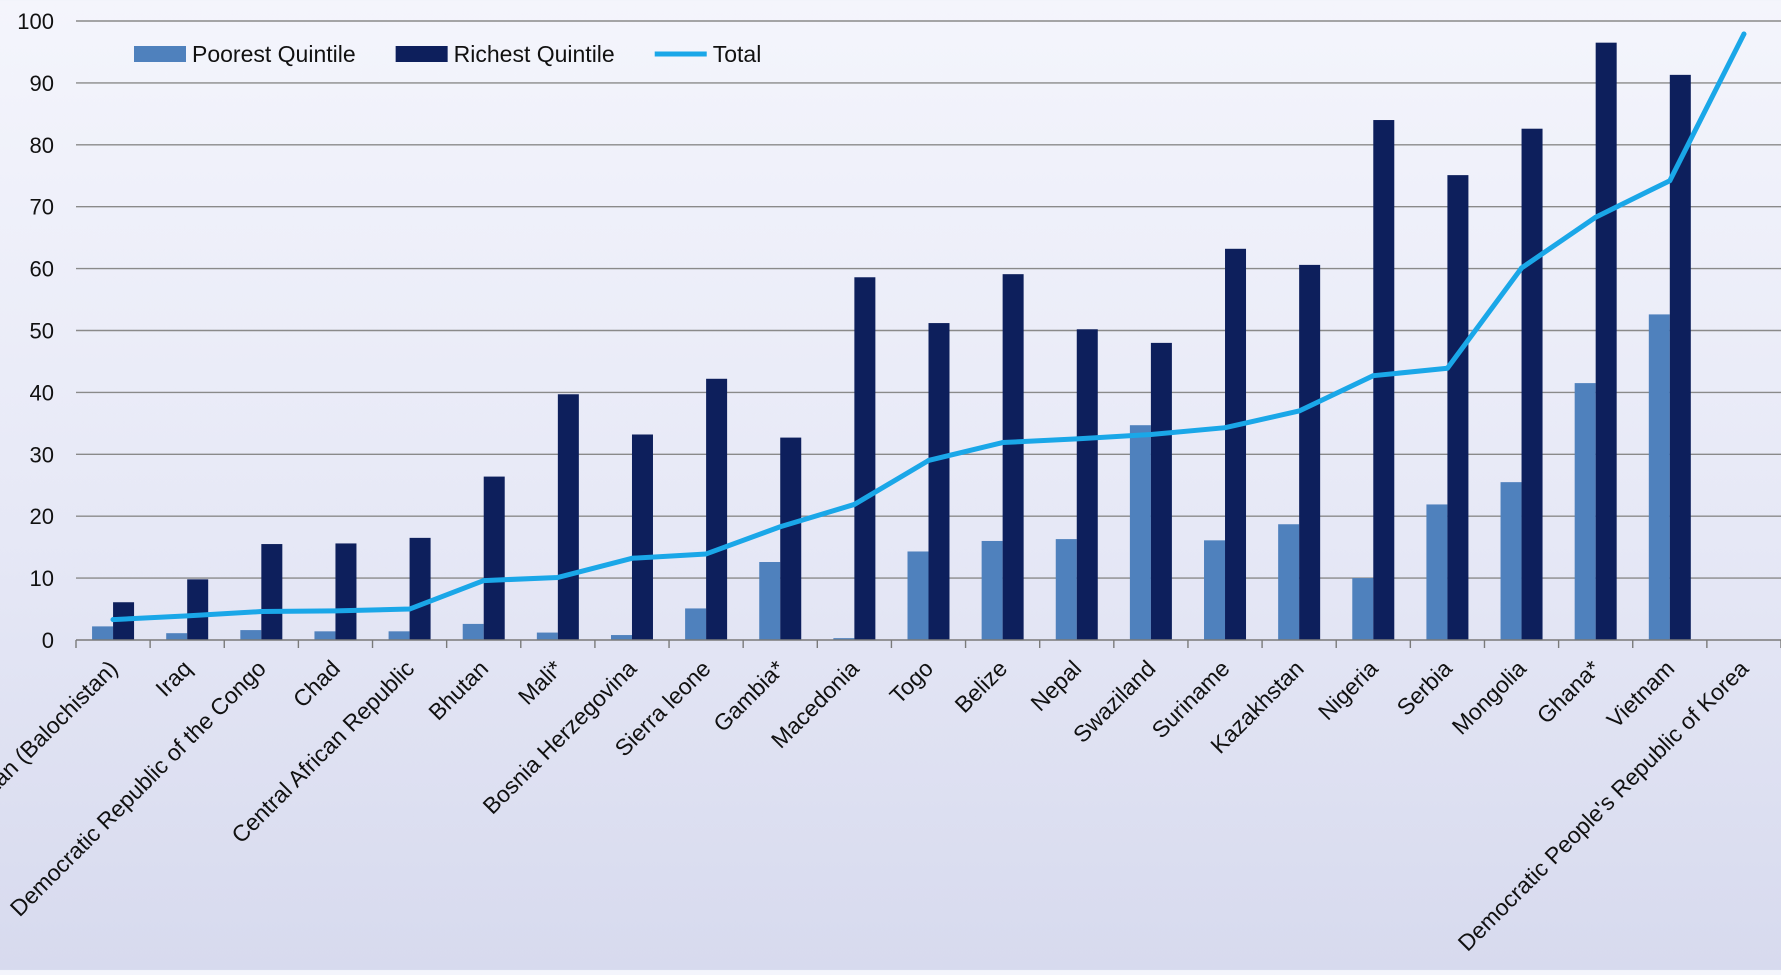 This screenshot has width=1781, height=975. What do you see at coordinates (42, 331) in the screenshot?
I see `y-tick-label: 50` at bounding box center [42, 331].